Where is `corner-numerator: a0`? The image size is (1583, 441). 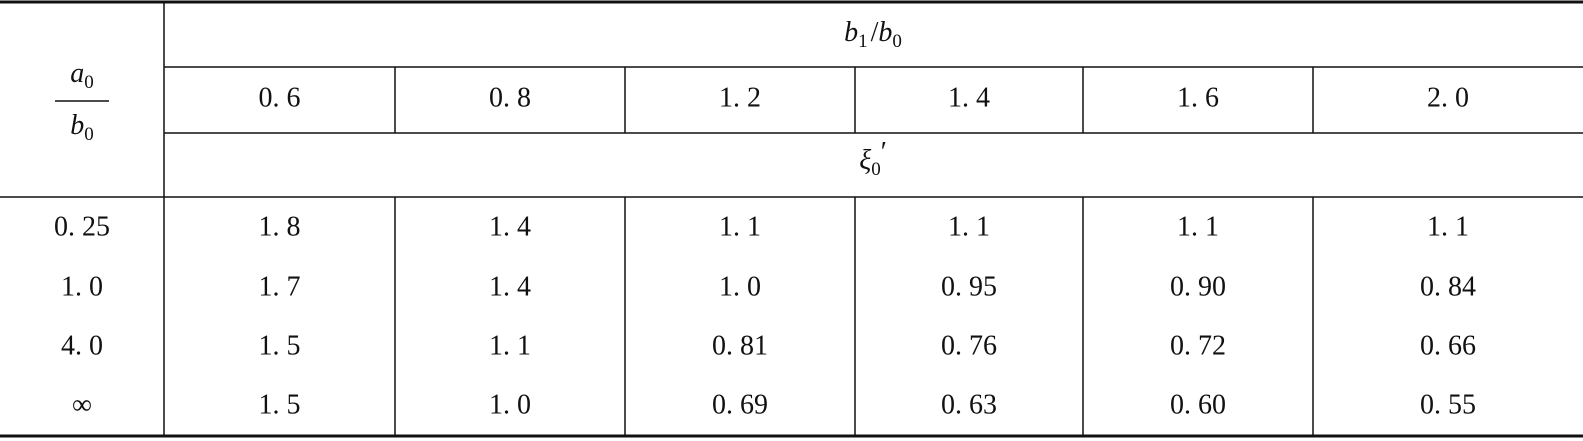 corner-numerator: a0 is located at coordinates (82, 75).